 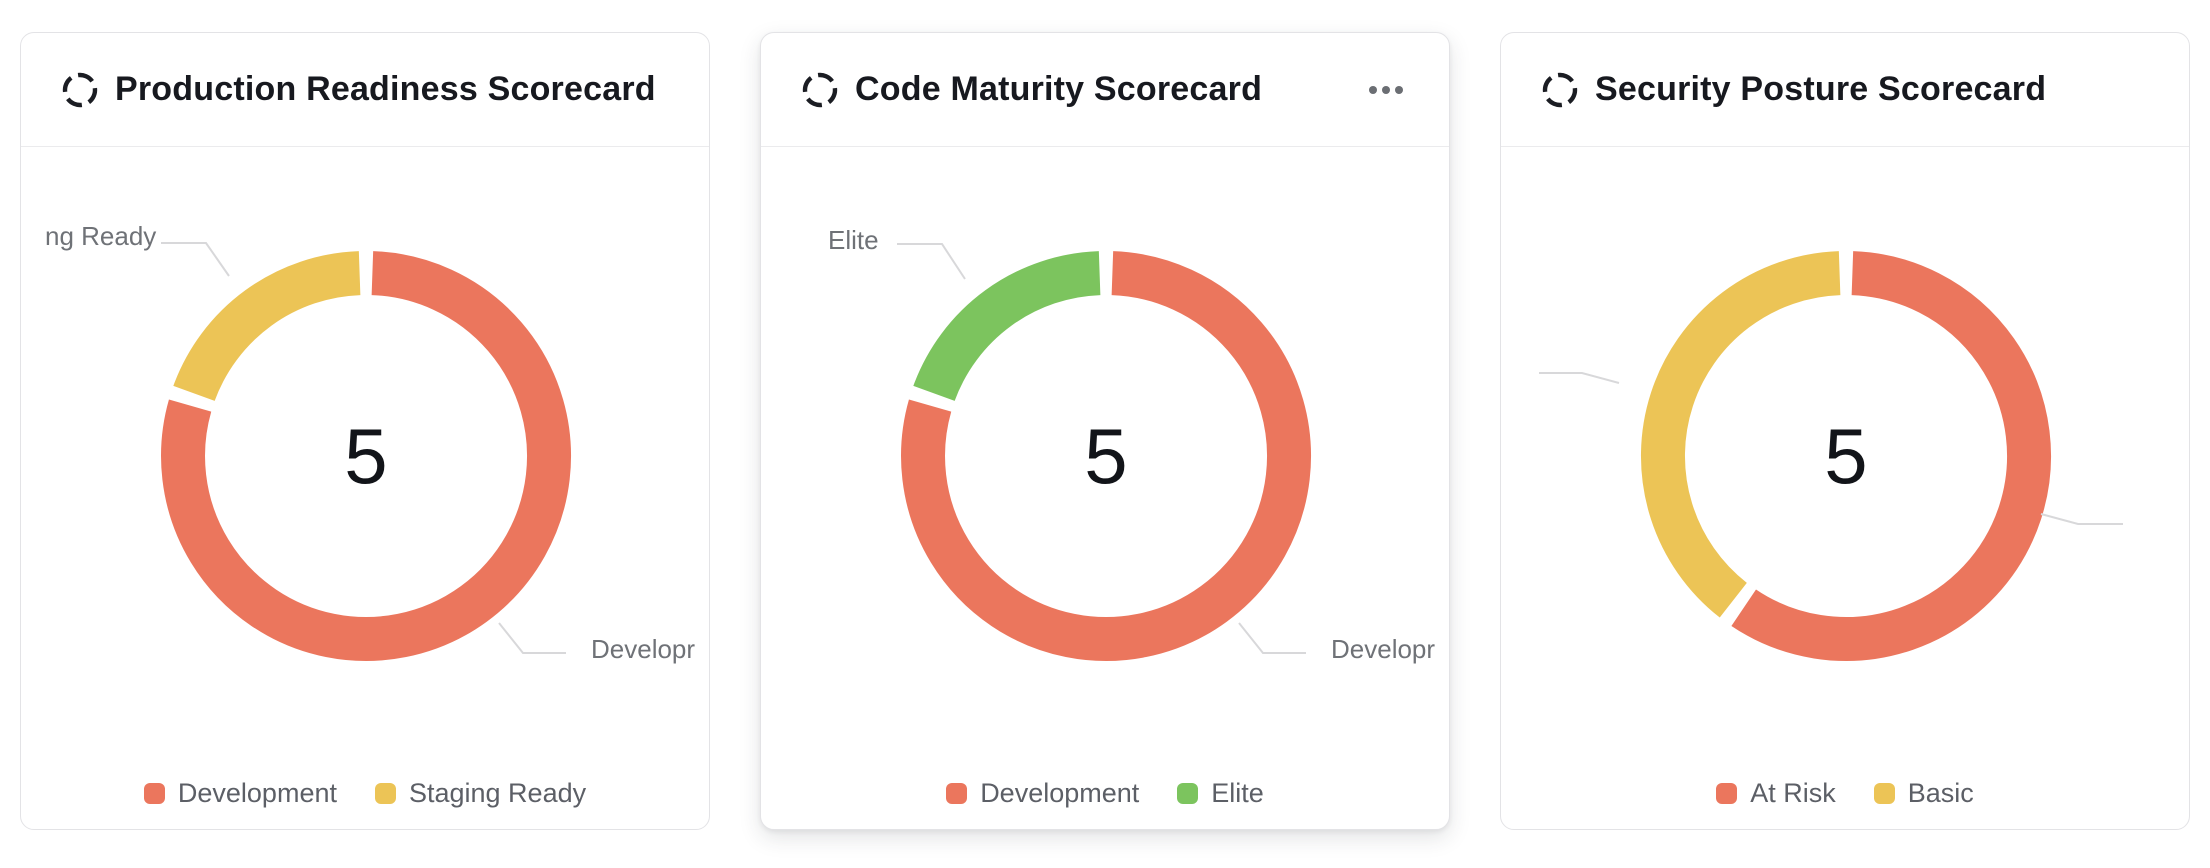 I want to click on chart-legend: Development Elite, so click(x=1105, y=793).